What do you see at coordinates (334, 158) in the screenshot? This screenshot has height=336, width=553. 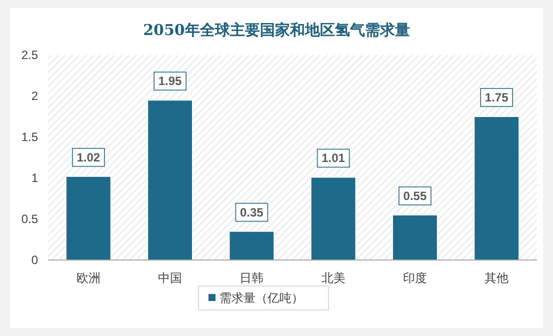 I see `data-label: 1.01` at bounding box center [334, 158].